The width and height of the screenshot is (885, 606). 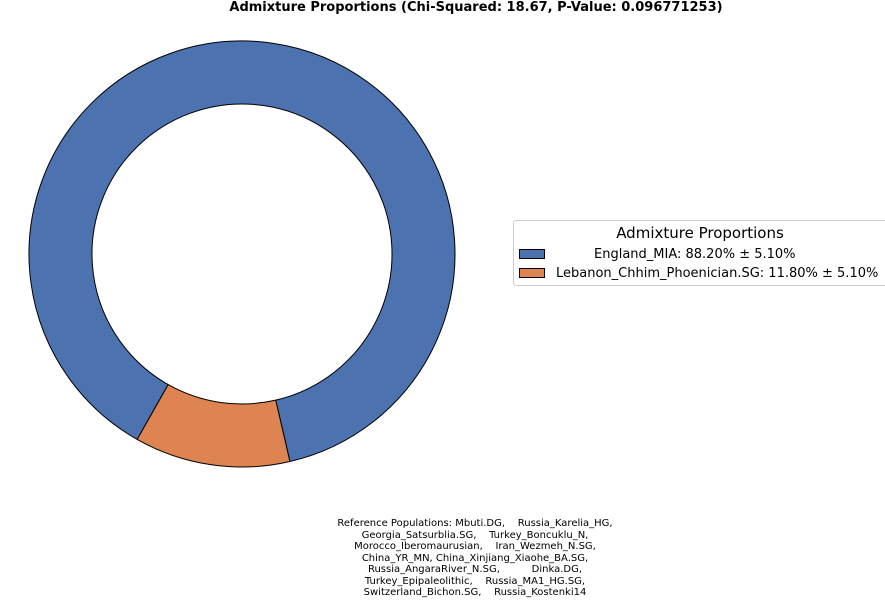 What do you see at coordinates (213, 426) in the screenshot?
I see `donut-slice-lebanon-chhim-phoenician-sg` at bounding box center [213, 426].